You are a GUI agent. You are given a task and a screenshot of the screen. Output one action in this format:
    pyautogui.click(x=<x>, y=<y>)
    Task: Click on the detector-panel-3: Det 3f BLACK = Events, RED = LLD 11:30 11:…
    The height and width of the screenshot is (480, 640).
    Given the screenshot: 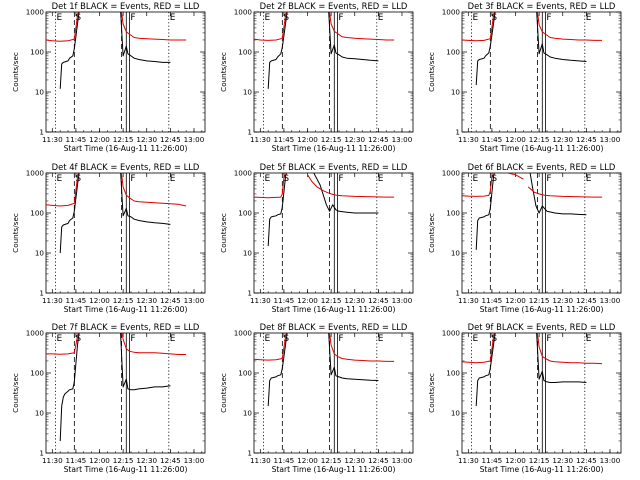 What is the action you would take?
    pyautogui.click(x=524, y=77)
    